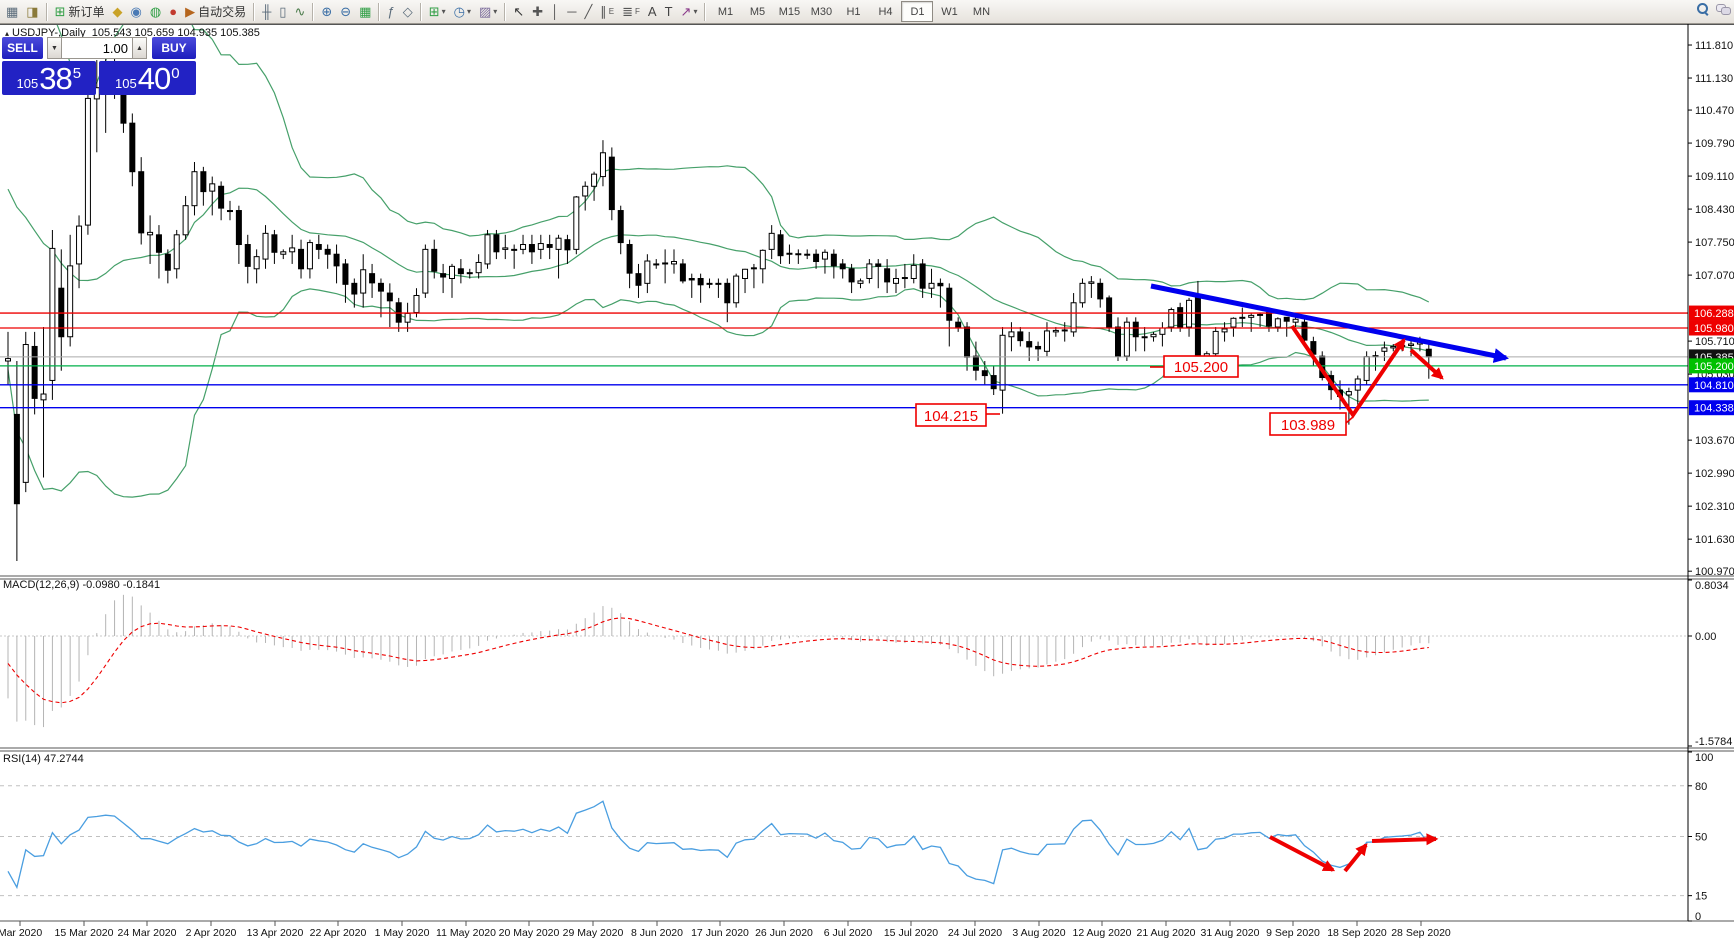 The image size is (1734, 945). I want to click on time-label: 9 Sep 2020, so click(1293, 933).